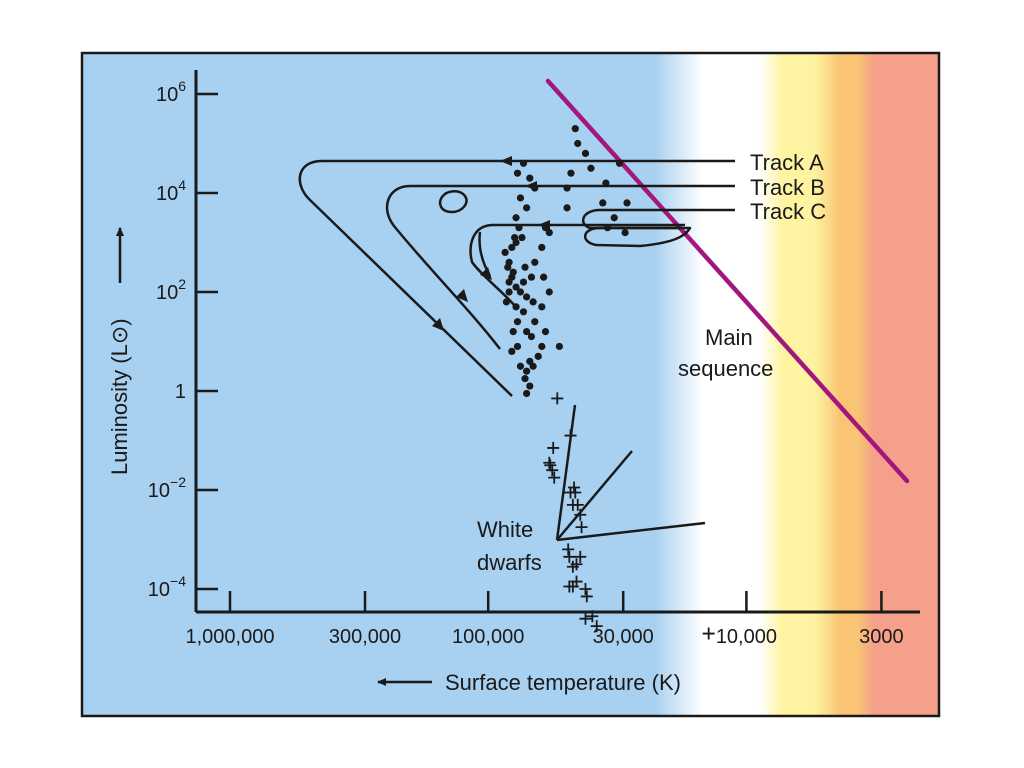 The width and height of the screenshot is (1024, 768). I want to click on x-tick-label: 3000, so click(881, 637).